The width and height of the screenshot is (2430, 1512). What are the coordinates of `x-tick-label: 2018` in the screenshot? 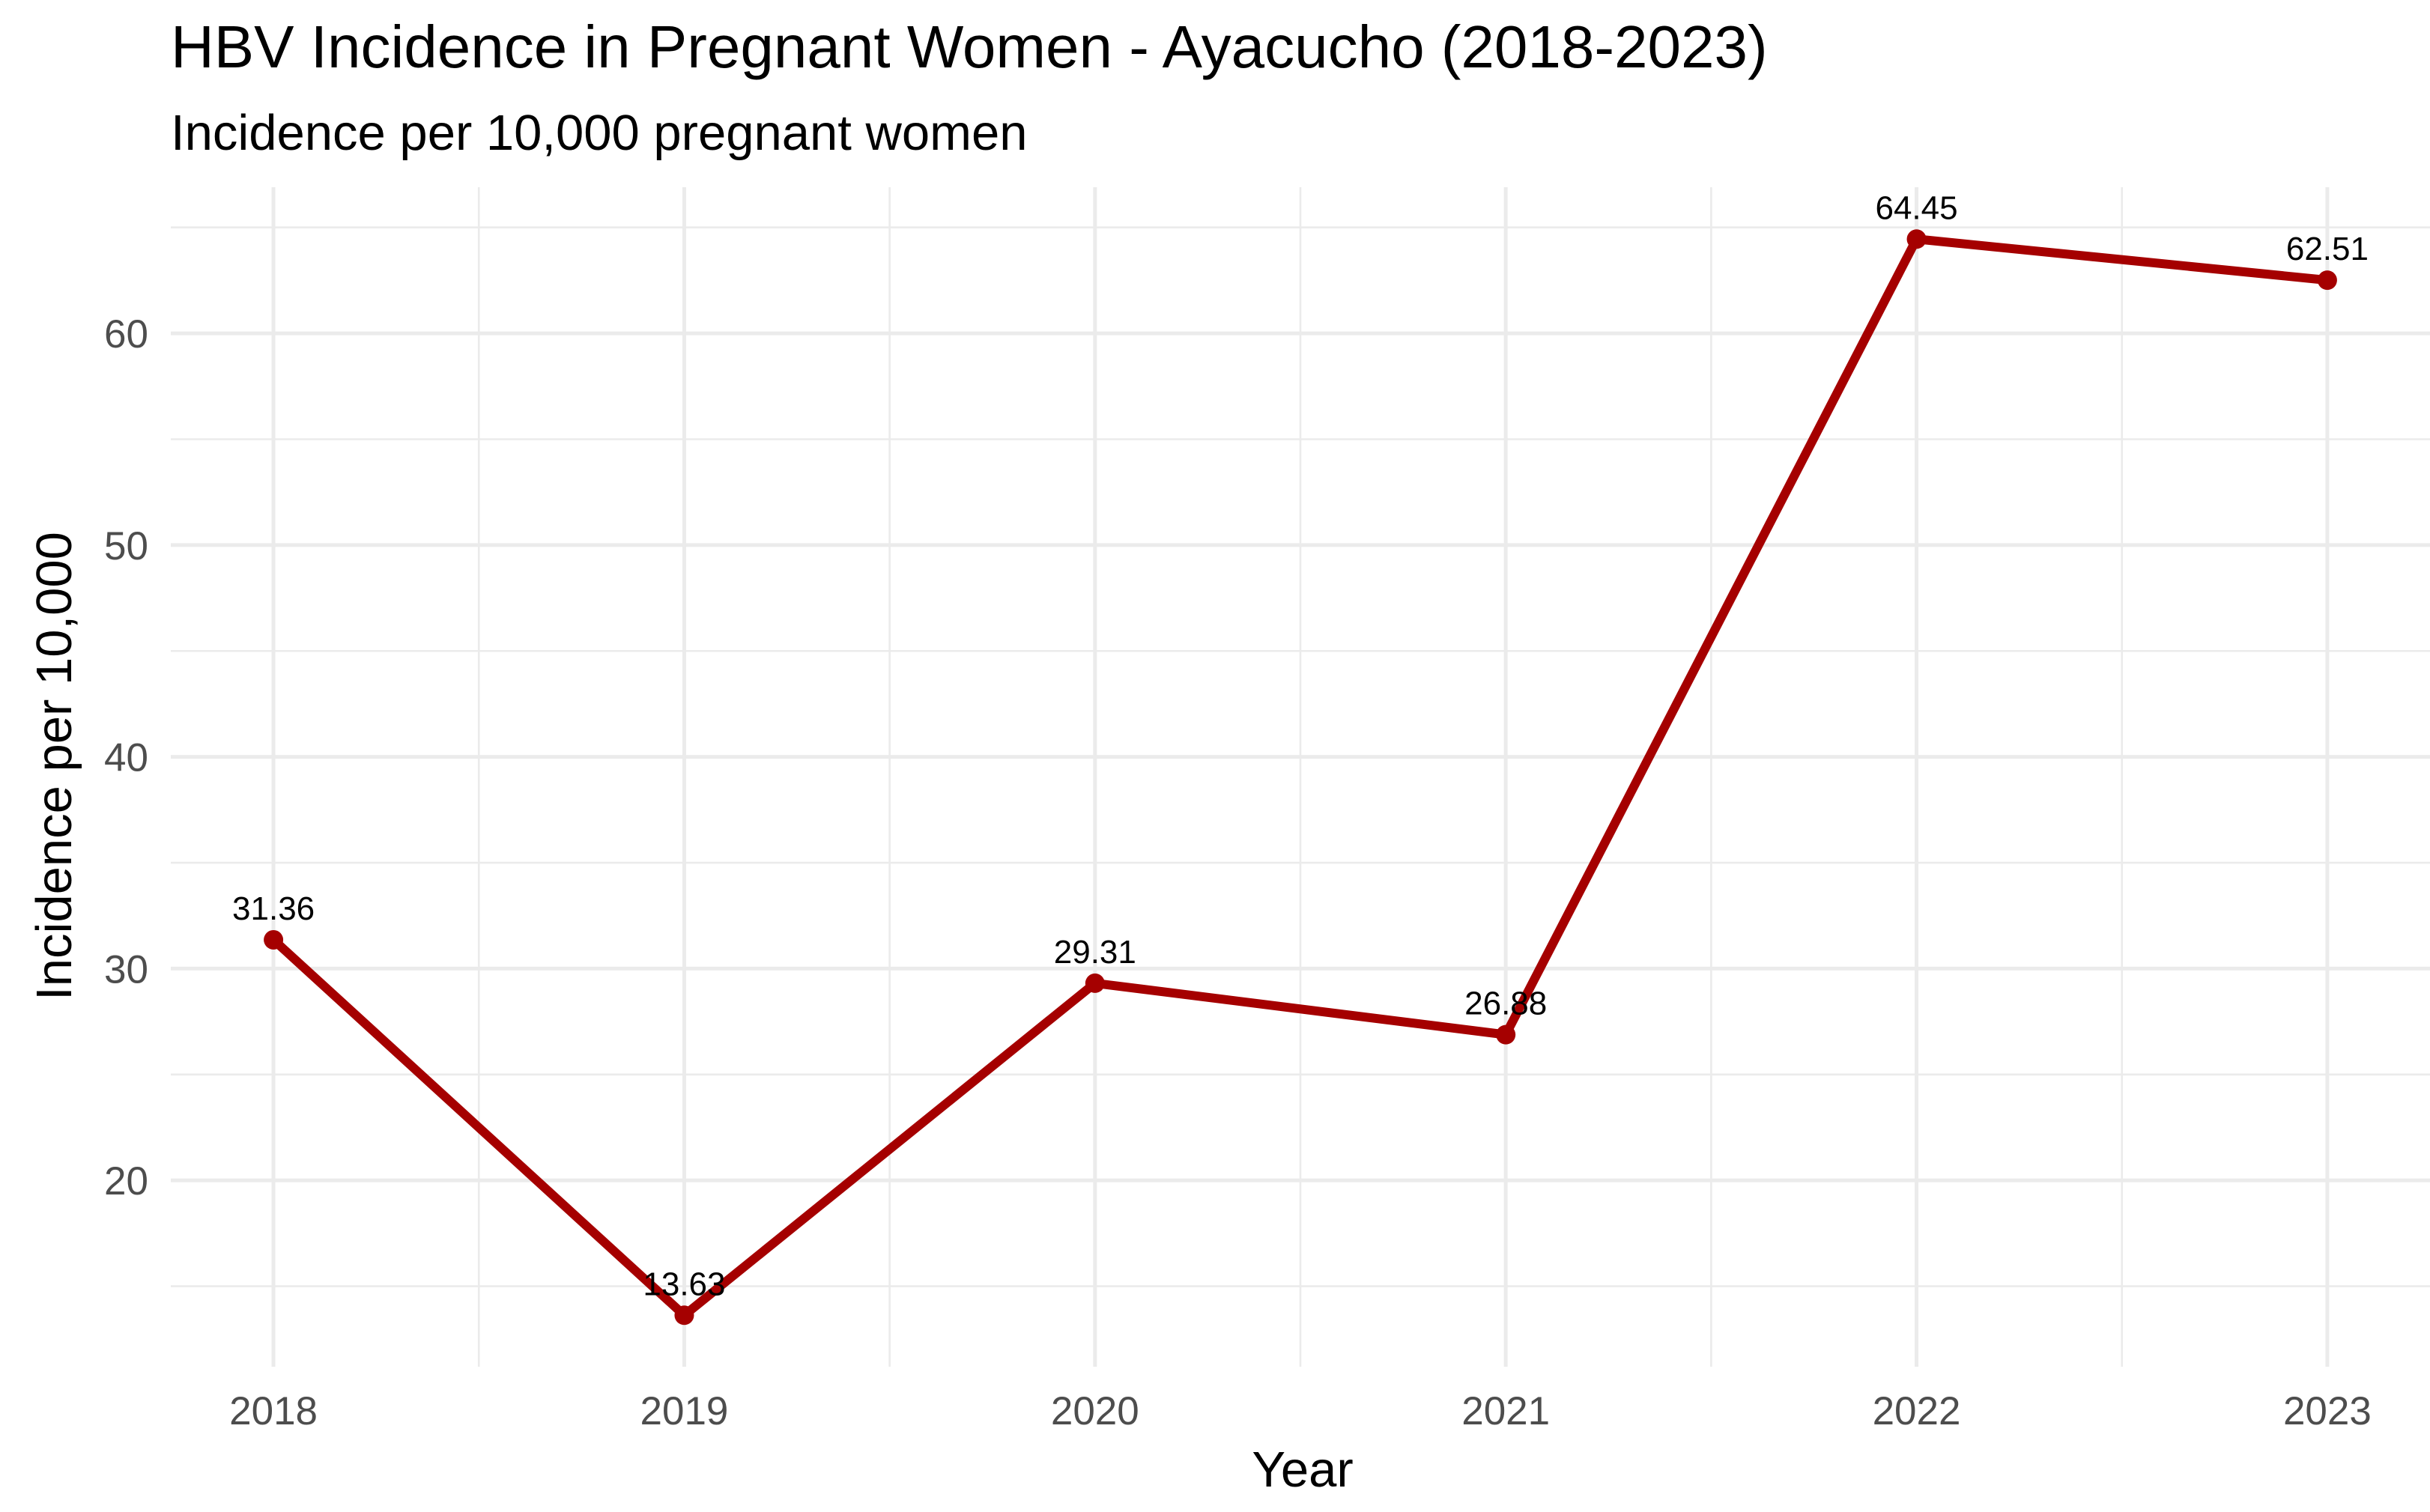 It's located at (273, 1411).